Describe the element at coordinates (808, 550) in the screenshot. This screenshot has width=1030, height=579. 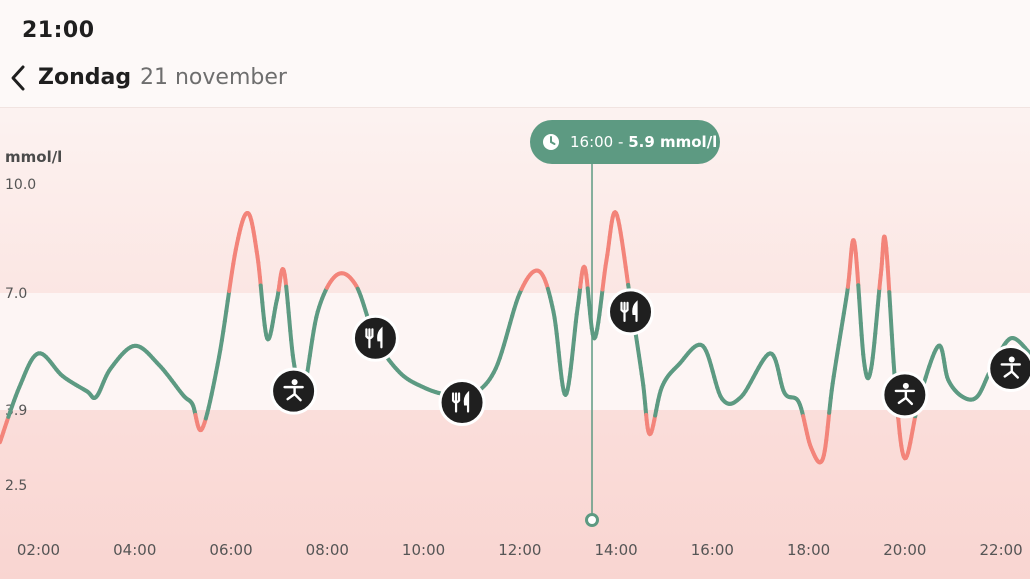
I see `x-tick-label: 18:00` at that location.